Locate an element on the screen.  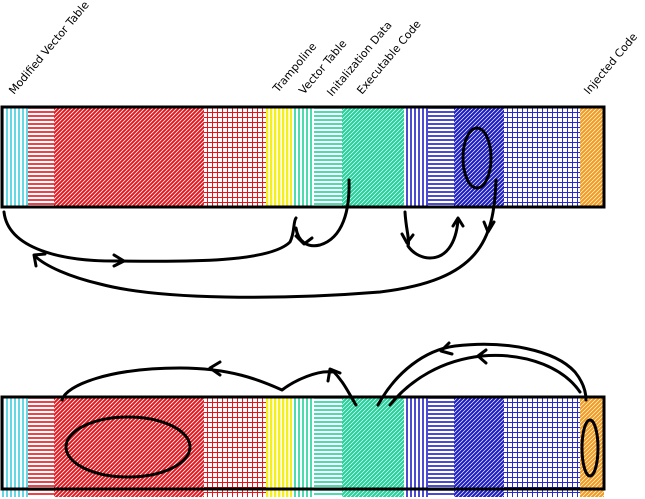
flow-reset-to-trampoline is located at coordinates (150, 236).